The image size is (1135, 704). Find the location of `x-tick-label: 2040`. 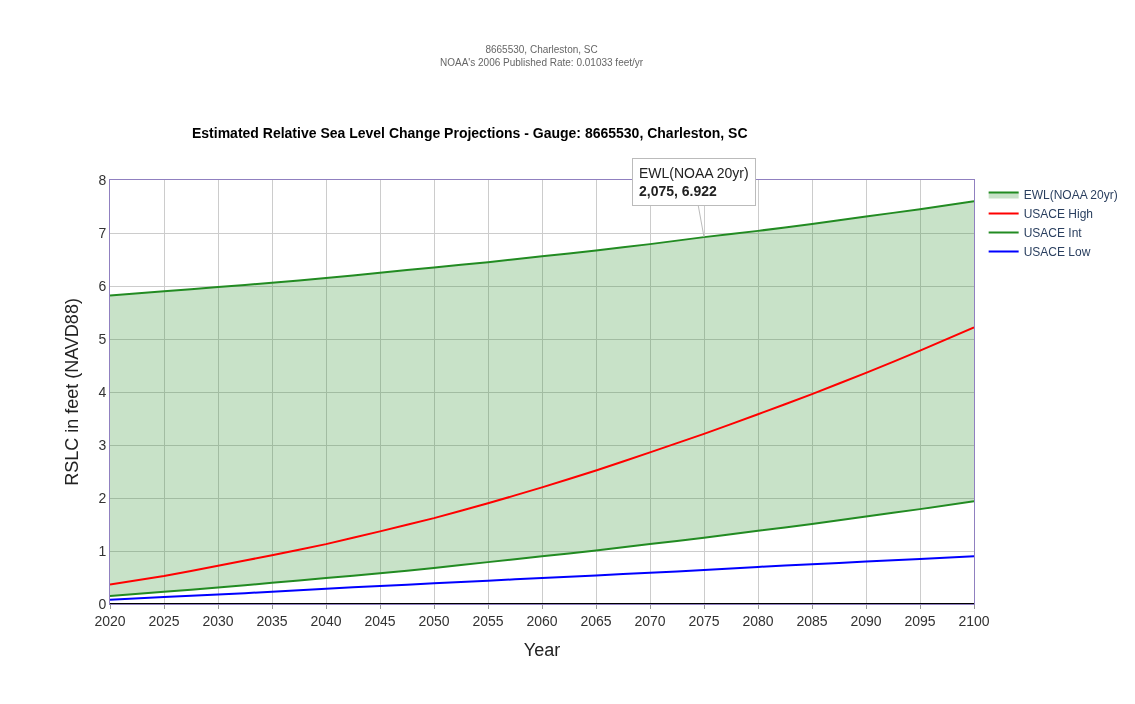

x-tick-label: 2040 is located at coordinates (326, 620).